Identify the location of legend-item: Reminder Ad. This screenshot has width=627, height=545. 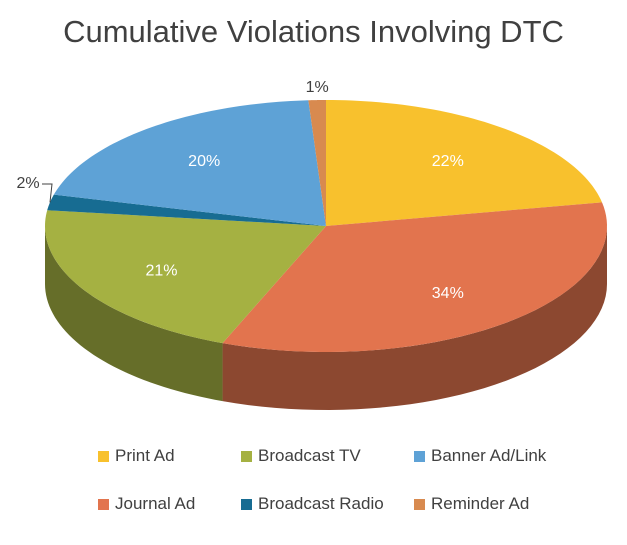
(471, 504).